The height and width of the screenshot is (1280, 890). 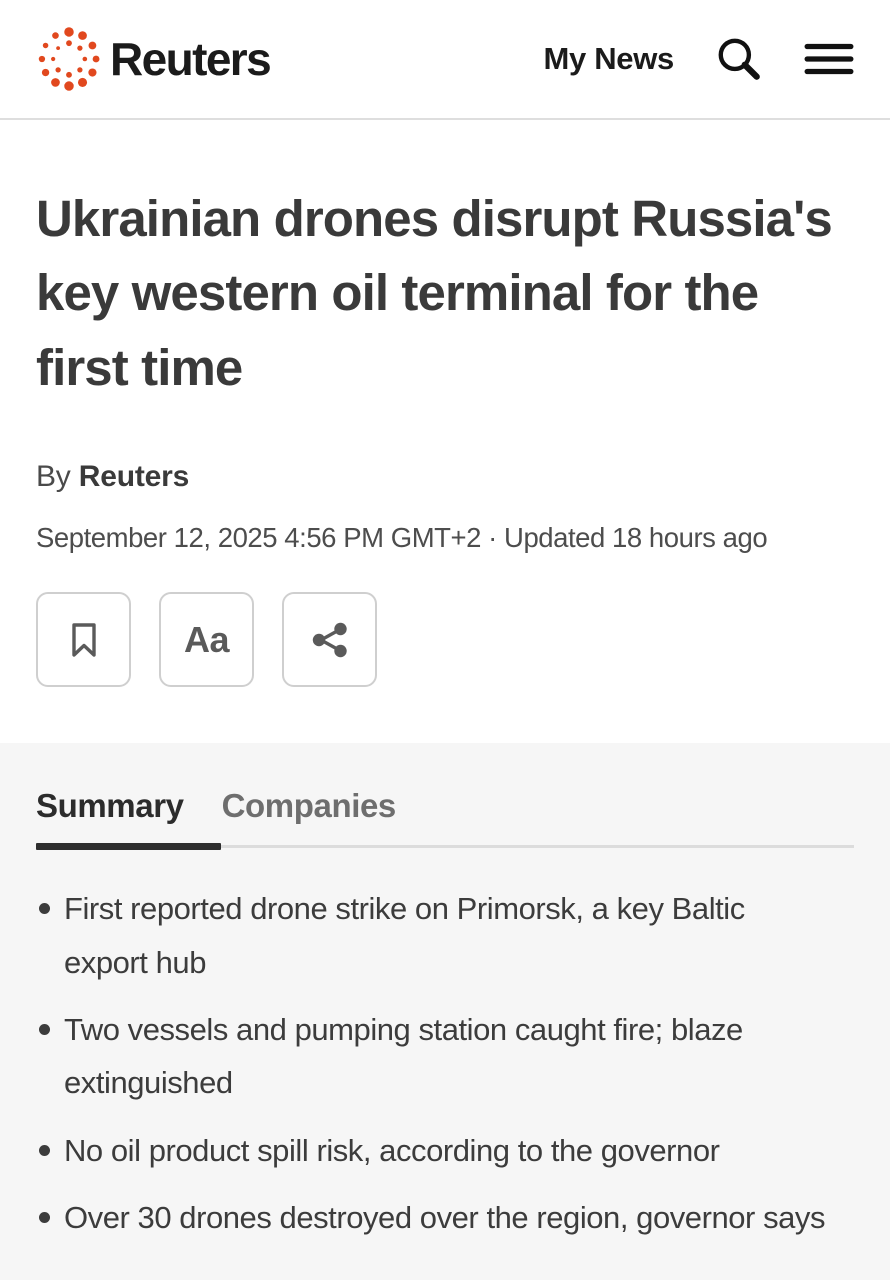 I want to click on byline-author: Reuters, so click(x=134, y=477).